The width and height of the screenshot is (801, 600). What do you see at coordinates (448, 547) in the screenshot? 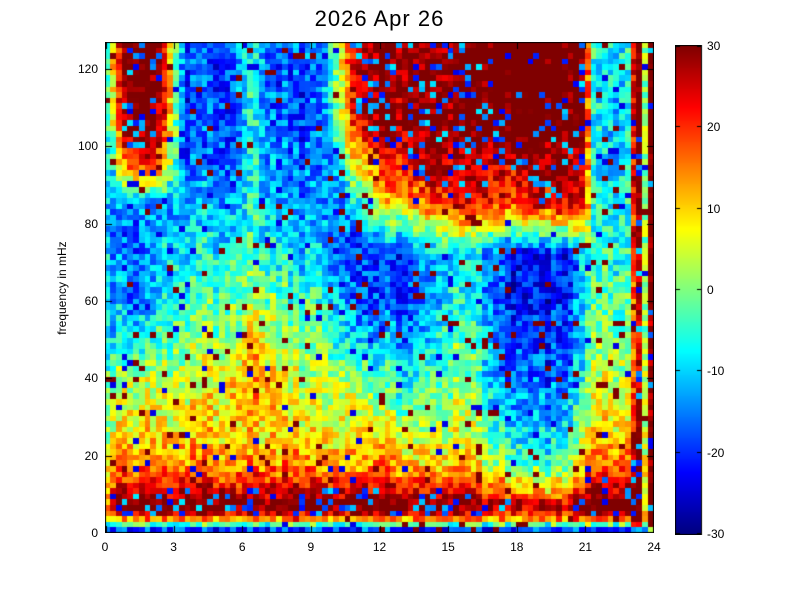
I see `x-tick-label: 15` at bounding box center [448, 547].